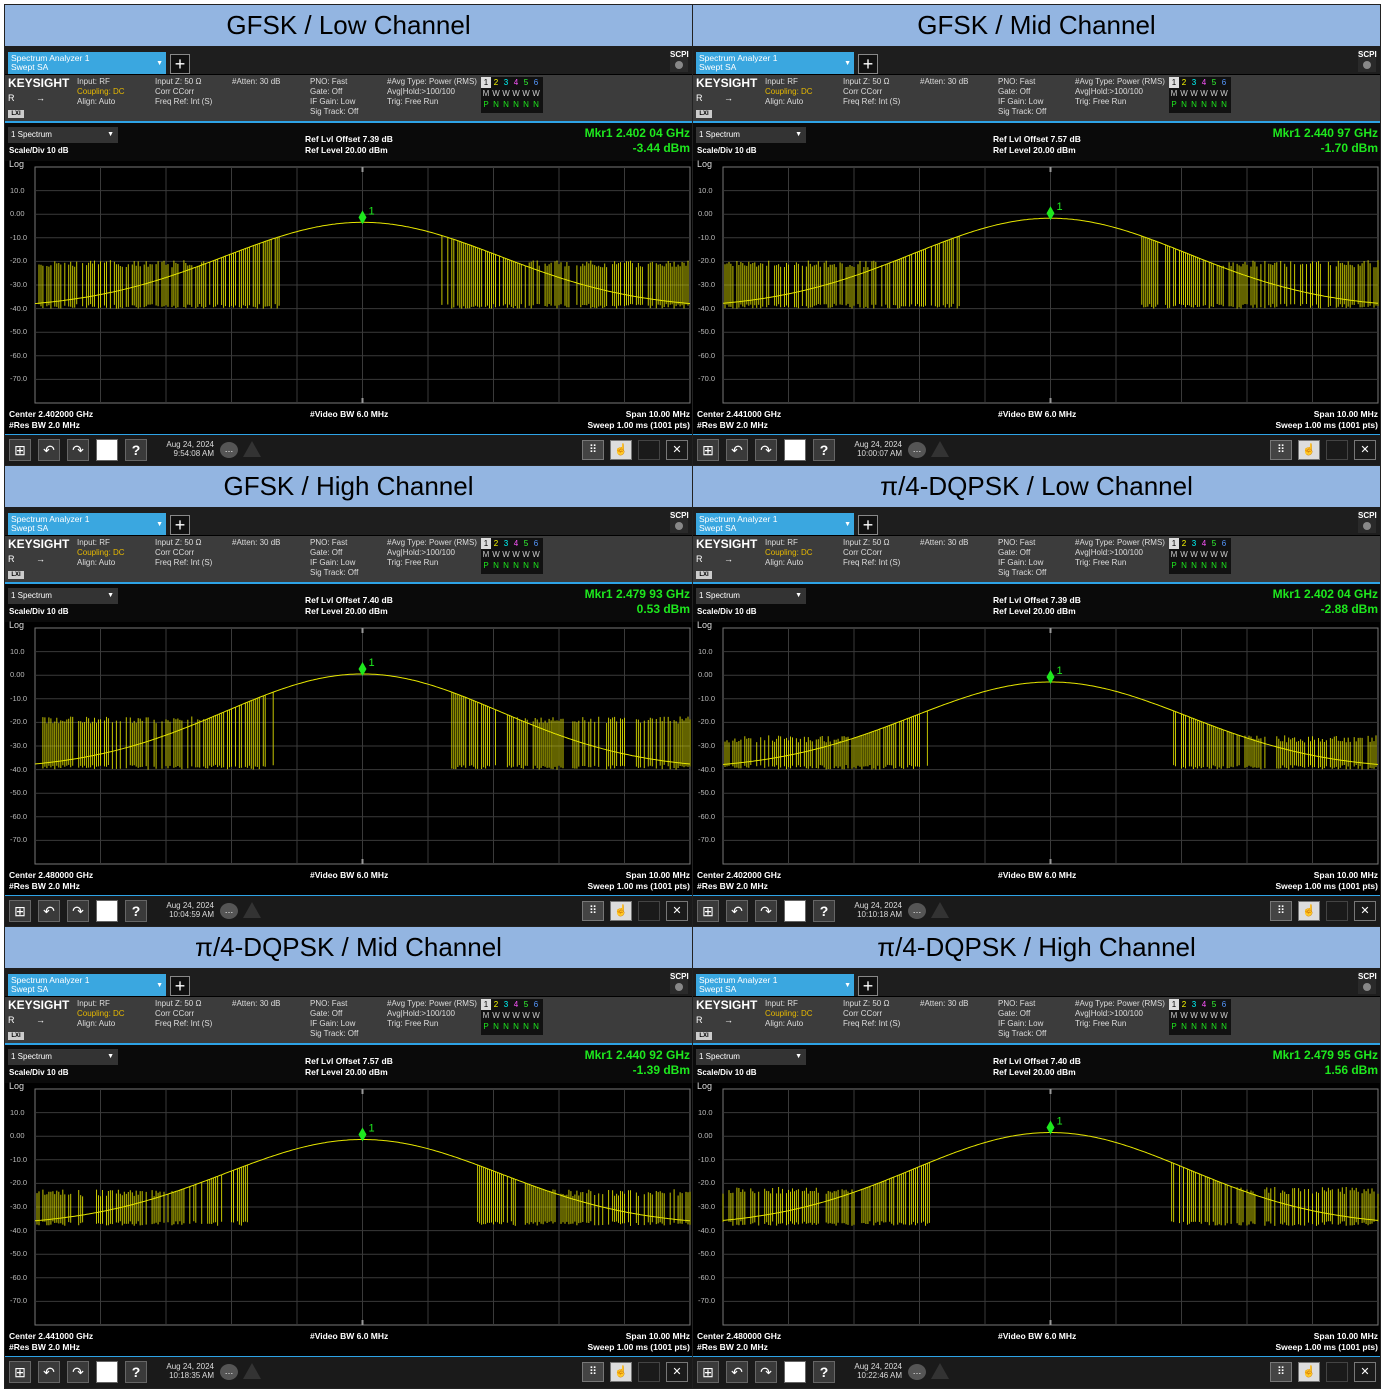  Describe the element at coordinates (637, 141) in the screenshot. I see `marker-readout: Mkr1 2.402 04 GHz -3.44 dBm` at that location.